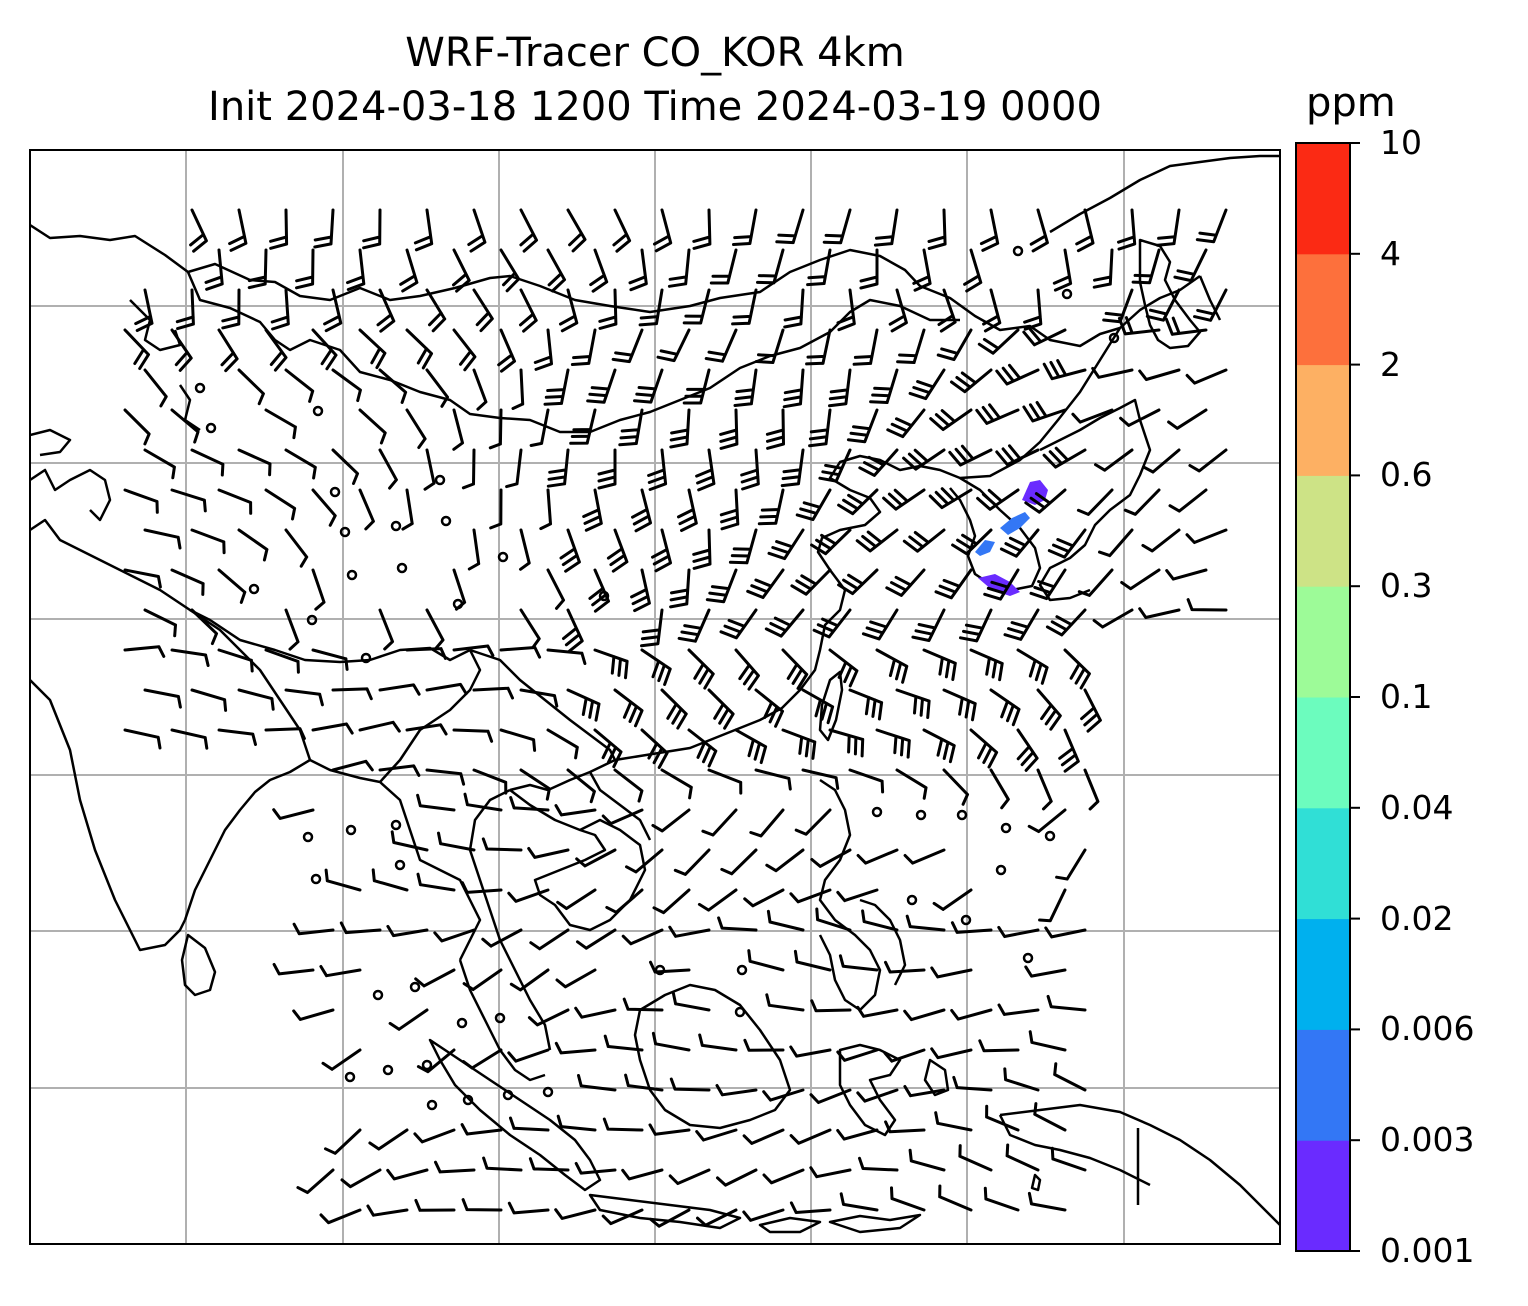  I want to click on colorbar-segment, so click(1323, 531).